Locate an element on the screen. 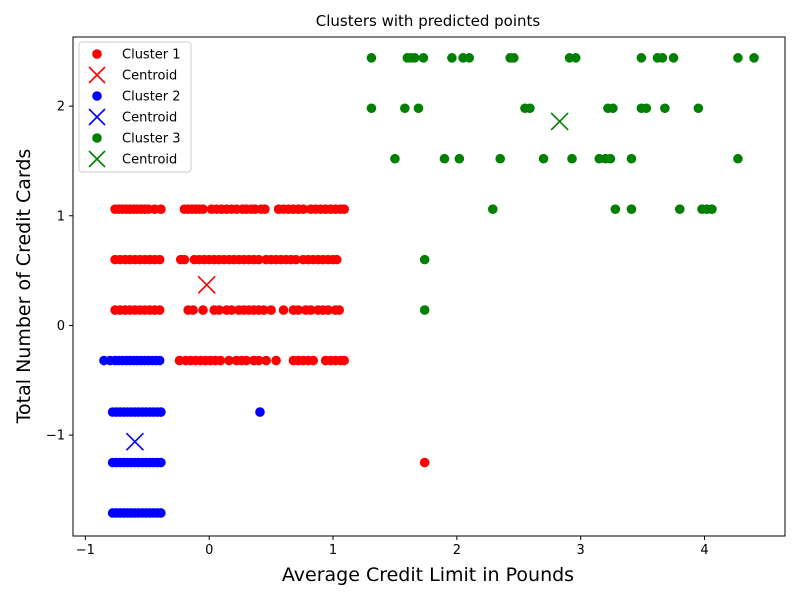 Image resolution: width=800 pixels, height=600 pixels. legend-item: Cluster 3 is located at coordinates (136, 139).